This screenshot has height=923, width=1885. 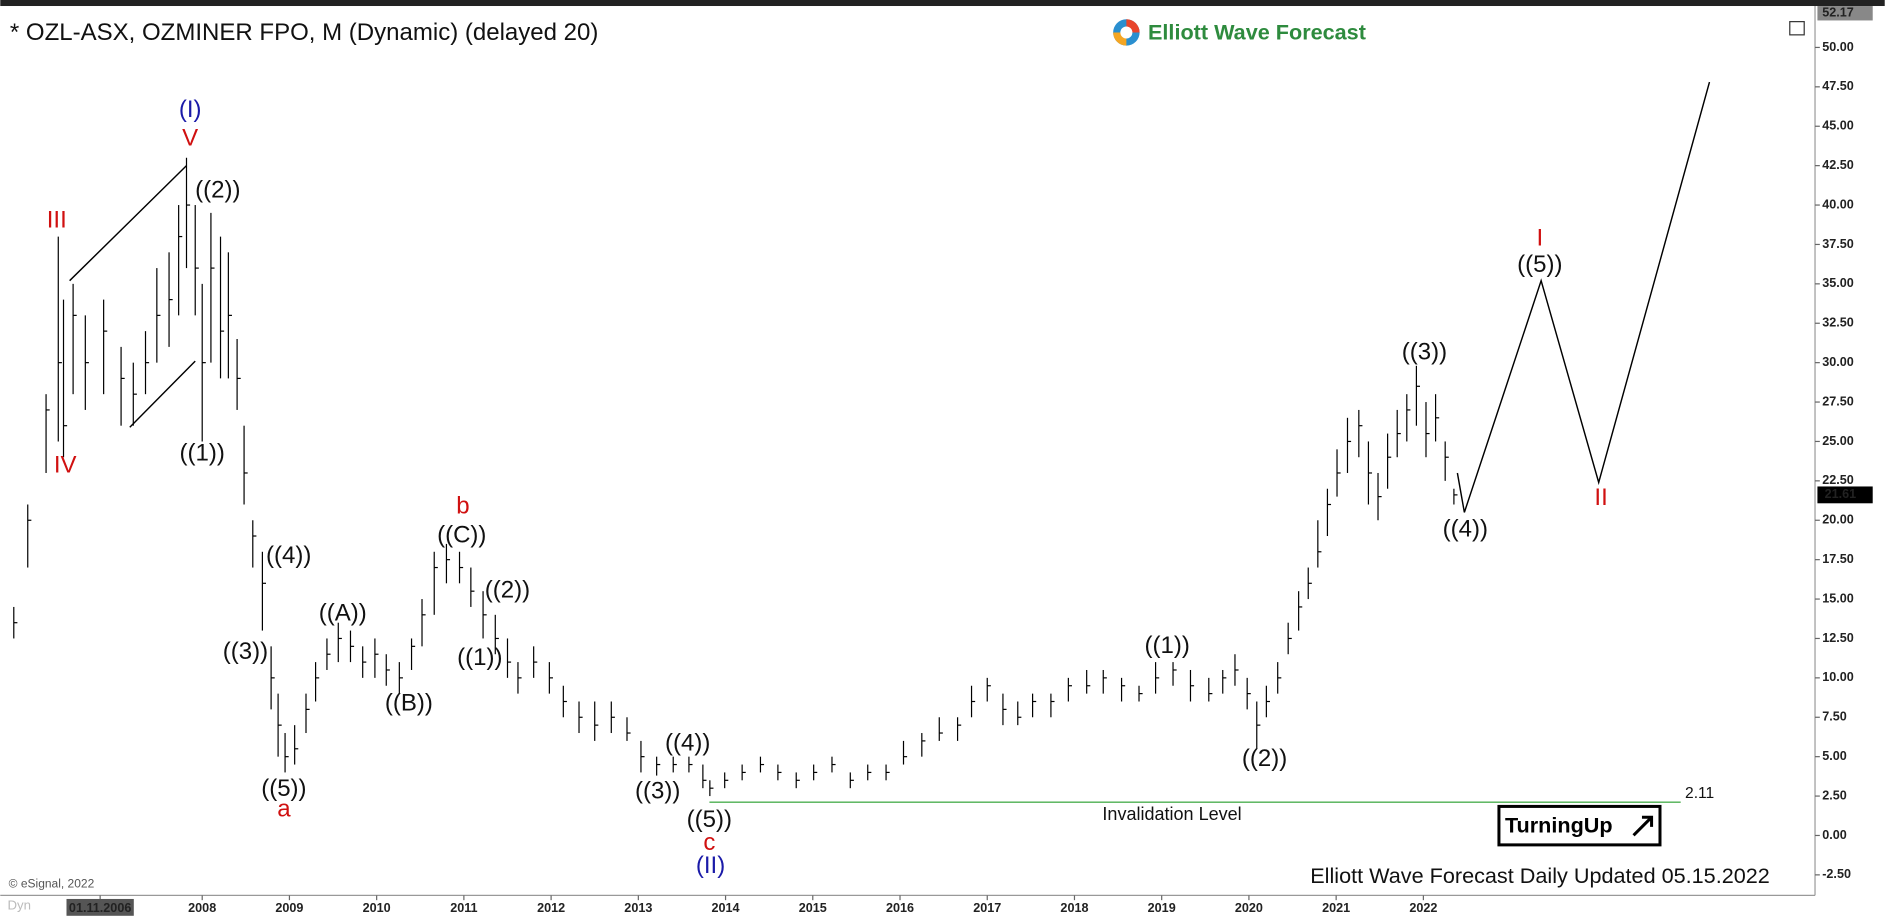 What do you see at coordinates (1838, 677) in the screenshot?
I see `y-tick-label: 10.00` at bounding box center [1838, 677].